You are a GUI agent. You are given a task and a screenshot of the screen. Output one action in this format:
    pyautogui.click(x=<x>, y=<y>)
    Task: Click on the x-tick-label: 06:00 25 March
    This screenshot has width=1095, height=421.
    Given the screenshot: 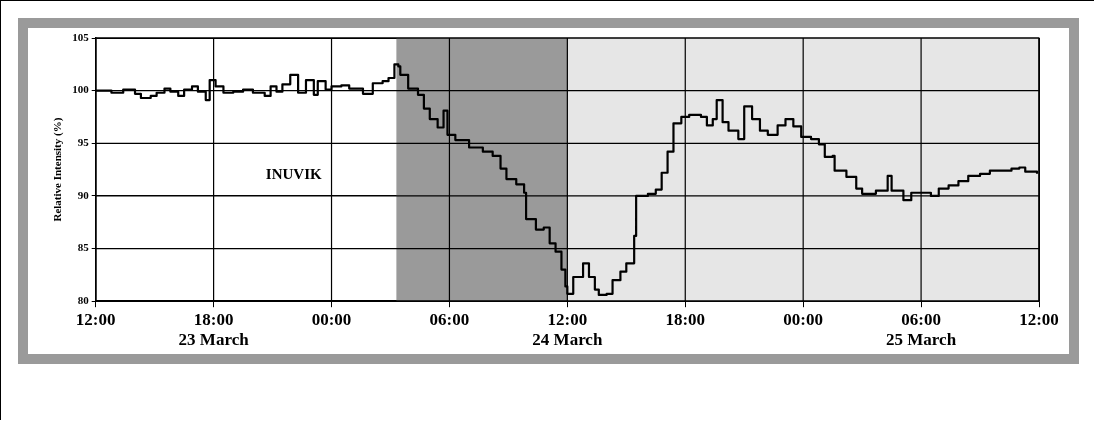 What is the action you would take?
    pyautogui.click(x=921, y=329)
    